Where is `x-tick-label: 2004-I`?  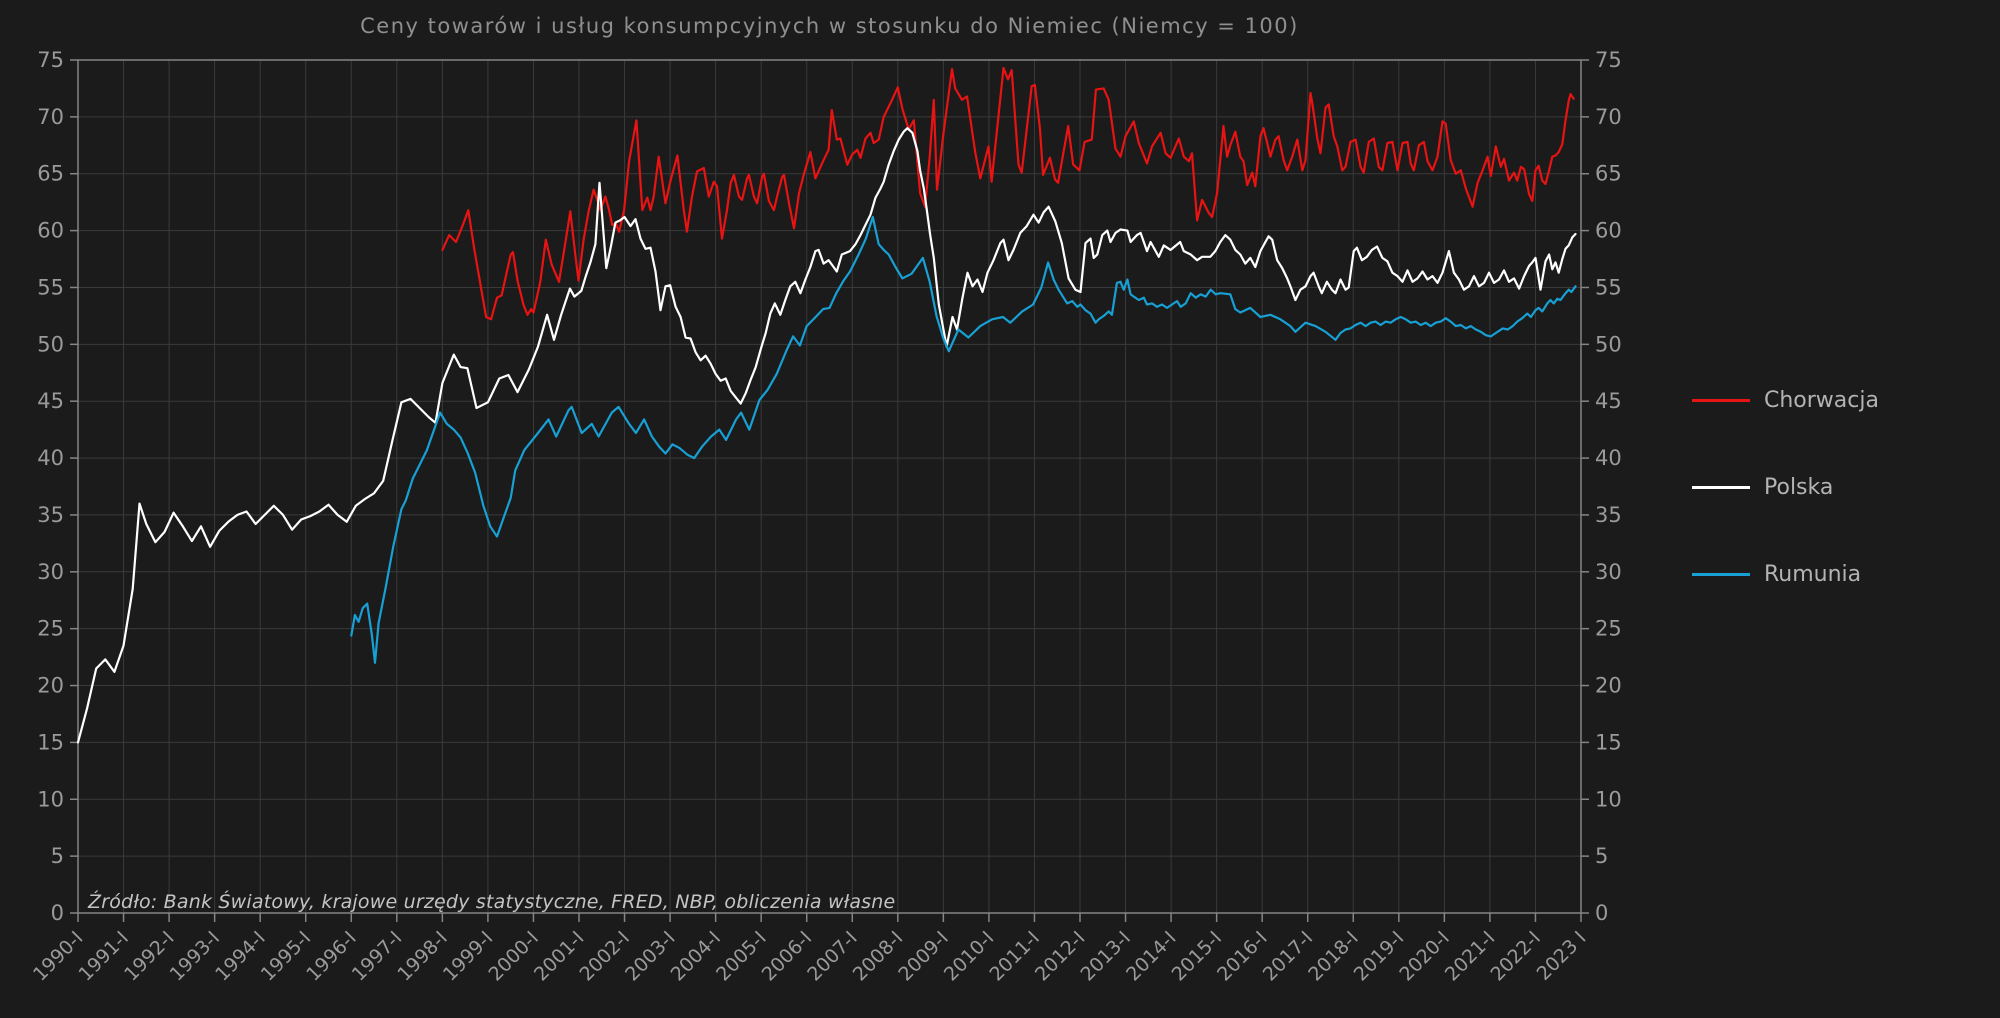
x-tick-label: 2004-I is located at coordinates (696, 956).